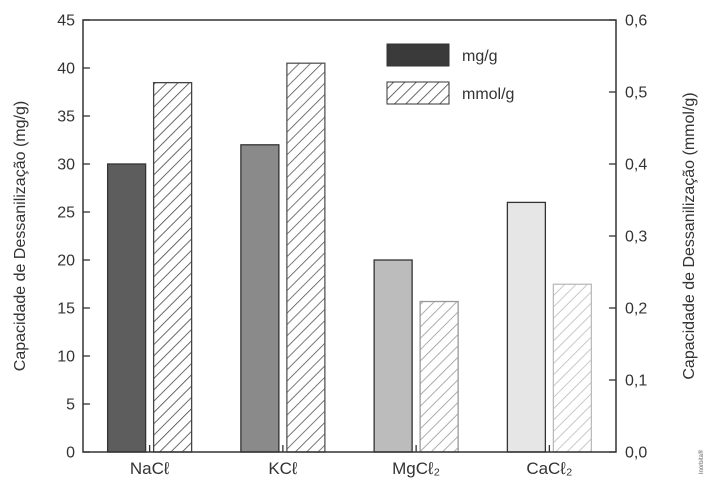 The image size is (707, 484). Describe the element at coordinates (636, 93) in the screenshot. I see `y2-tick-label: 0,5` at that location.